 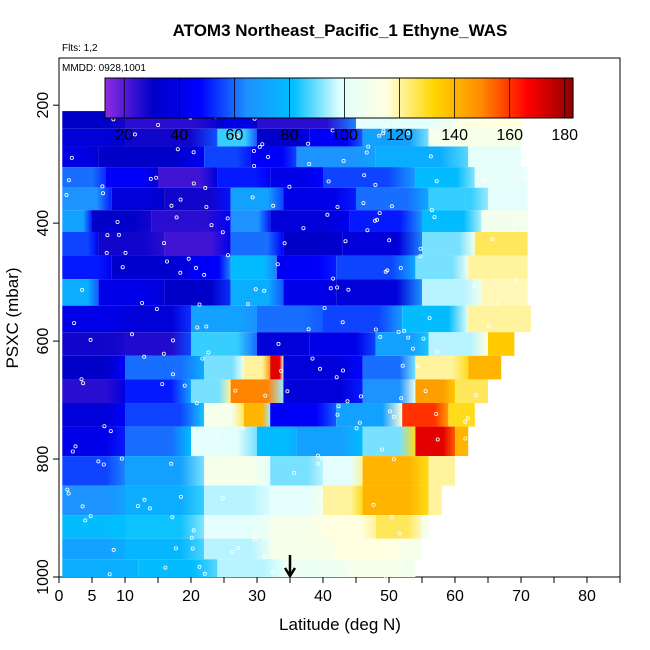 What do you see at coordinates (290, 135) in the screenshot?
I see `colorbar-tick-label: 80` at bounding box center [290, 135].